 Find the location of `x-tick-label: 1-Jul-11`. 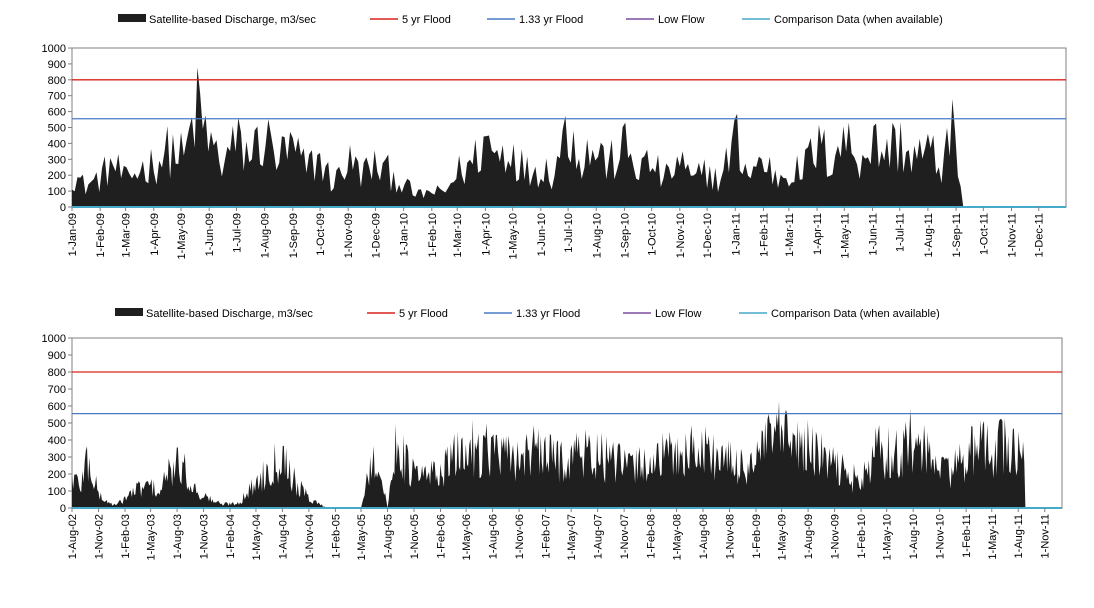

x-tick-label: 1-Jul-11 is located at coordinates (901, 232).